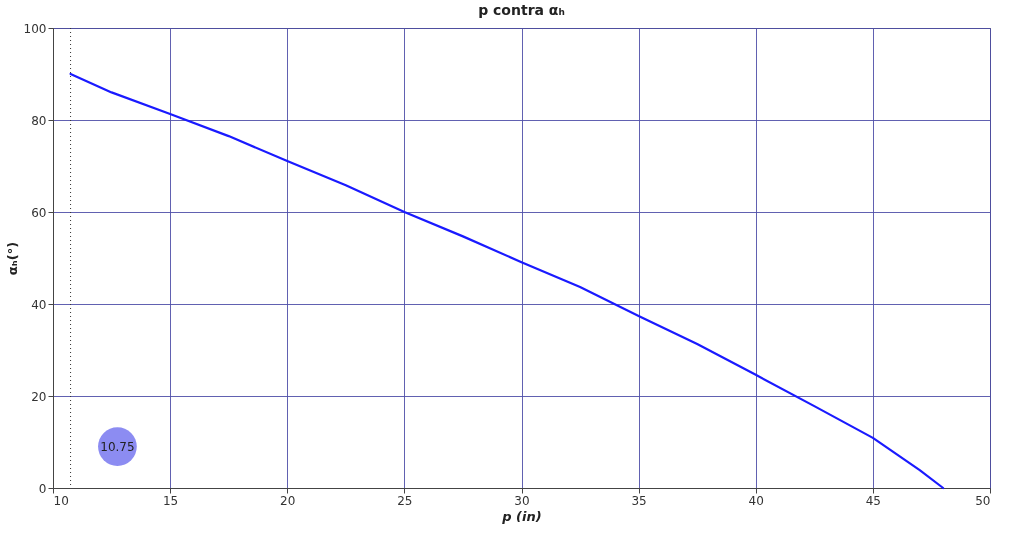 The width and height of the screenshot is (1015, 553). I want to click on y-axis-title: αₕ(°), so click(12, 258).